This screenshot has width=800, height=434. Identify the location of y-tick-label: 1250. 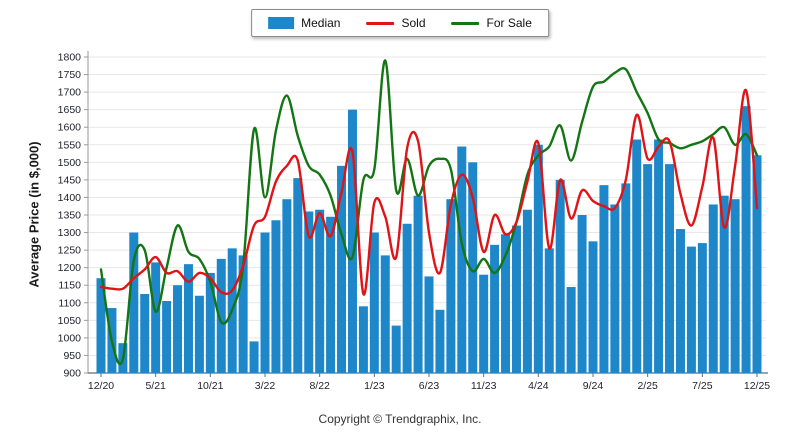
(70, 251).